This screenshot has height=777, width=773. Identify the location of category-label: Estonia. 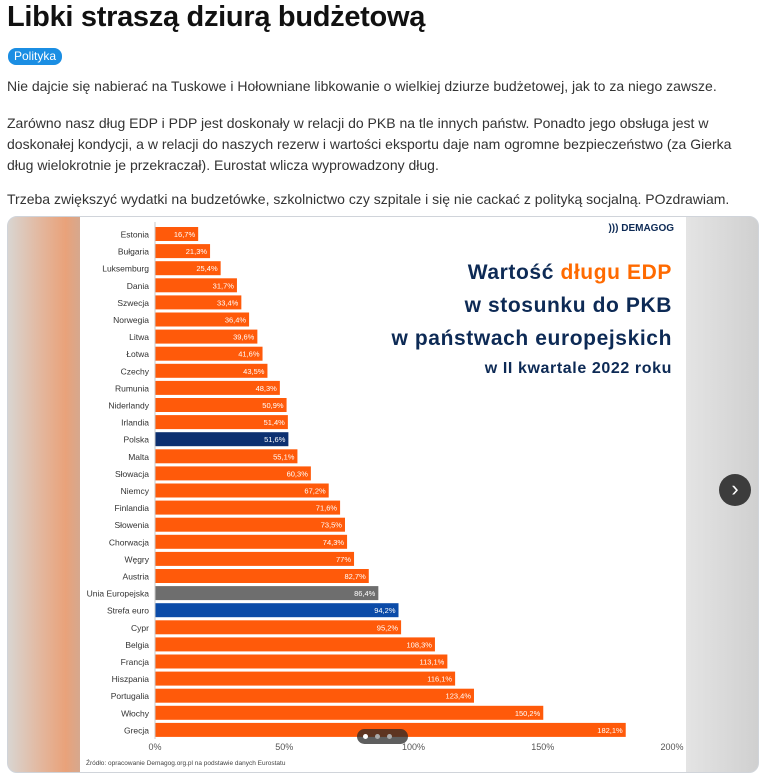
(135, 235).